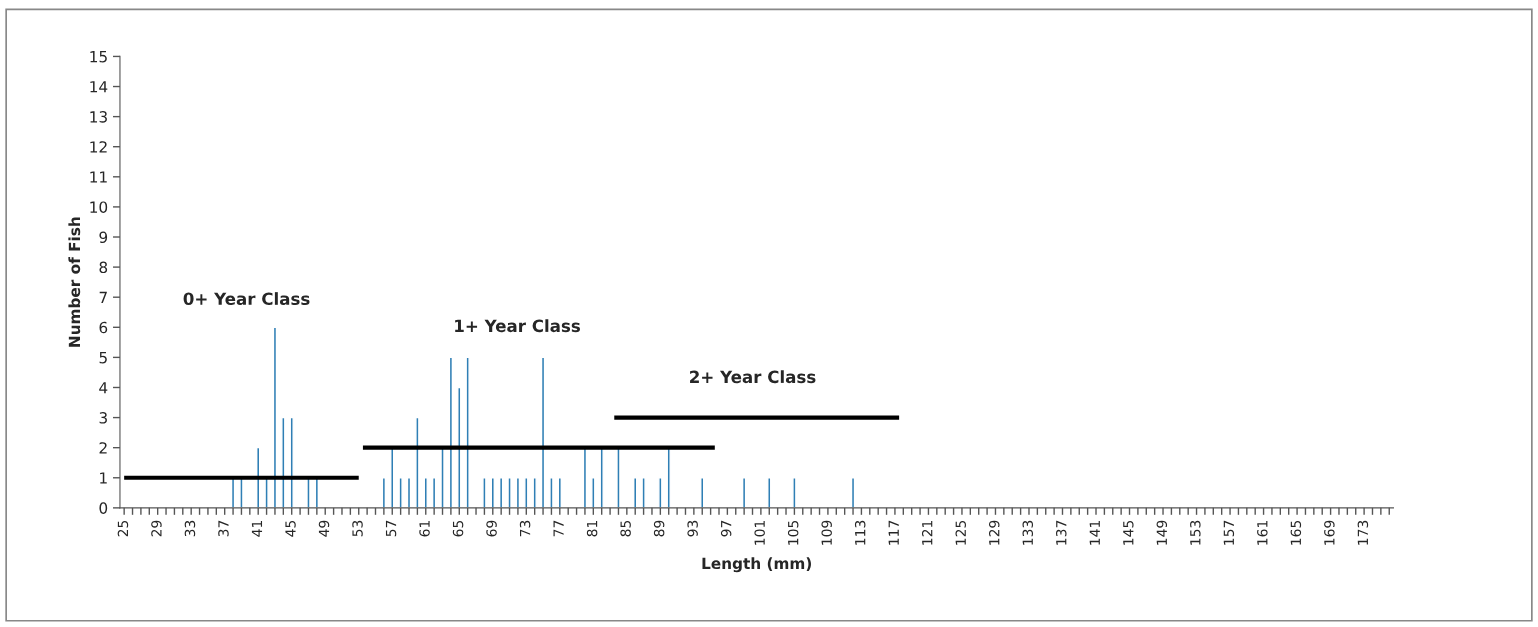  What do you see at coordinates (324, 528) in the screenshot?
I see `x-tick-label: 49` at bounding box center [324, 528].